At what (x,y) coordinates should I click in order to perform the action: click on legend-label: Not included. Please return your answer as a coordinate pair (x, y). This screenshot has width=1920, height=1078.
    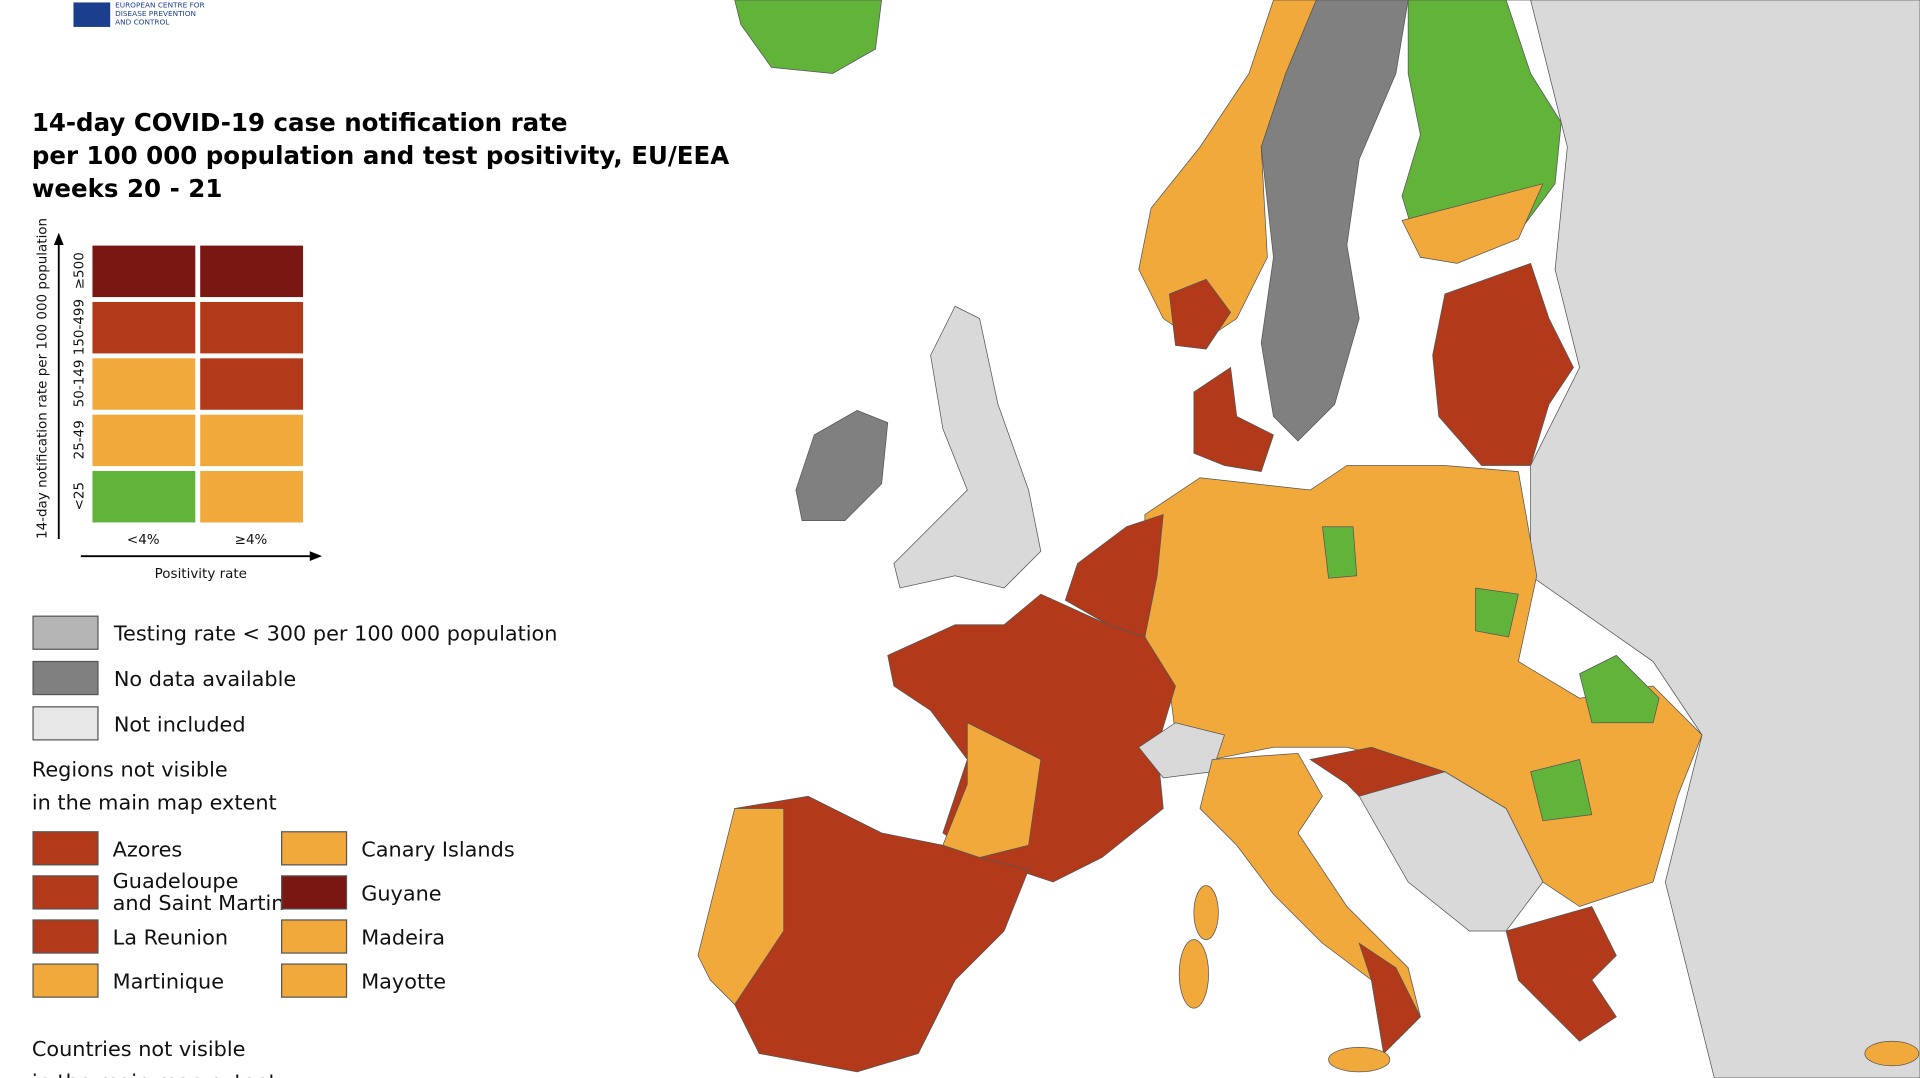
    Looking at the image, I should click on (180, 724).